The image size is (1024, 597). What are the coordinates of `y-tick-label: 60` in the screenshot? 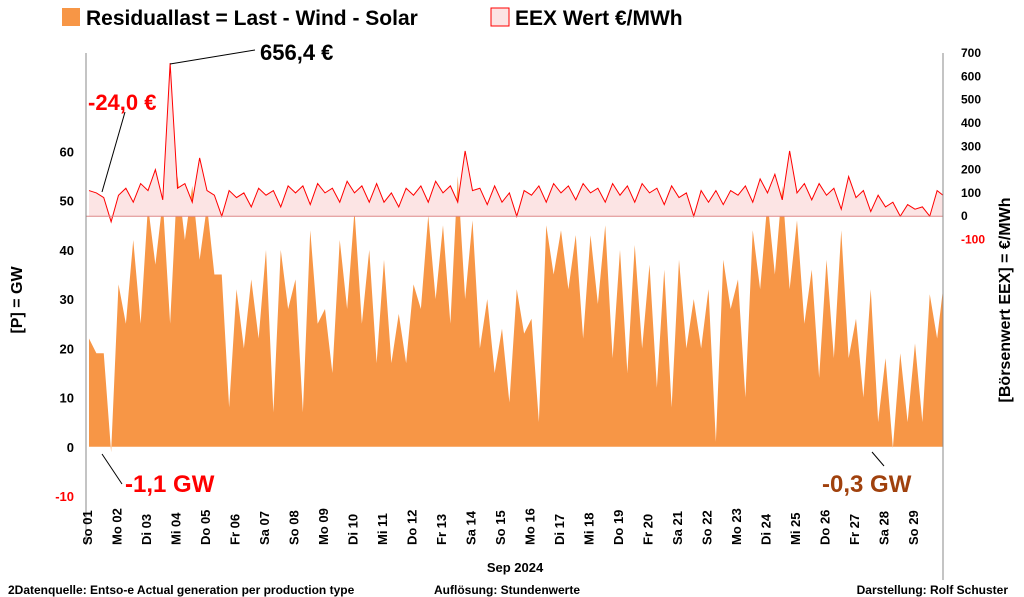 It's located at (67, 151).